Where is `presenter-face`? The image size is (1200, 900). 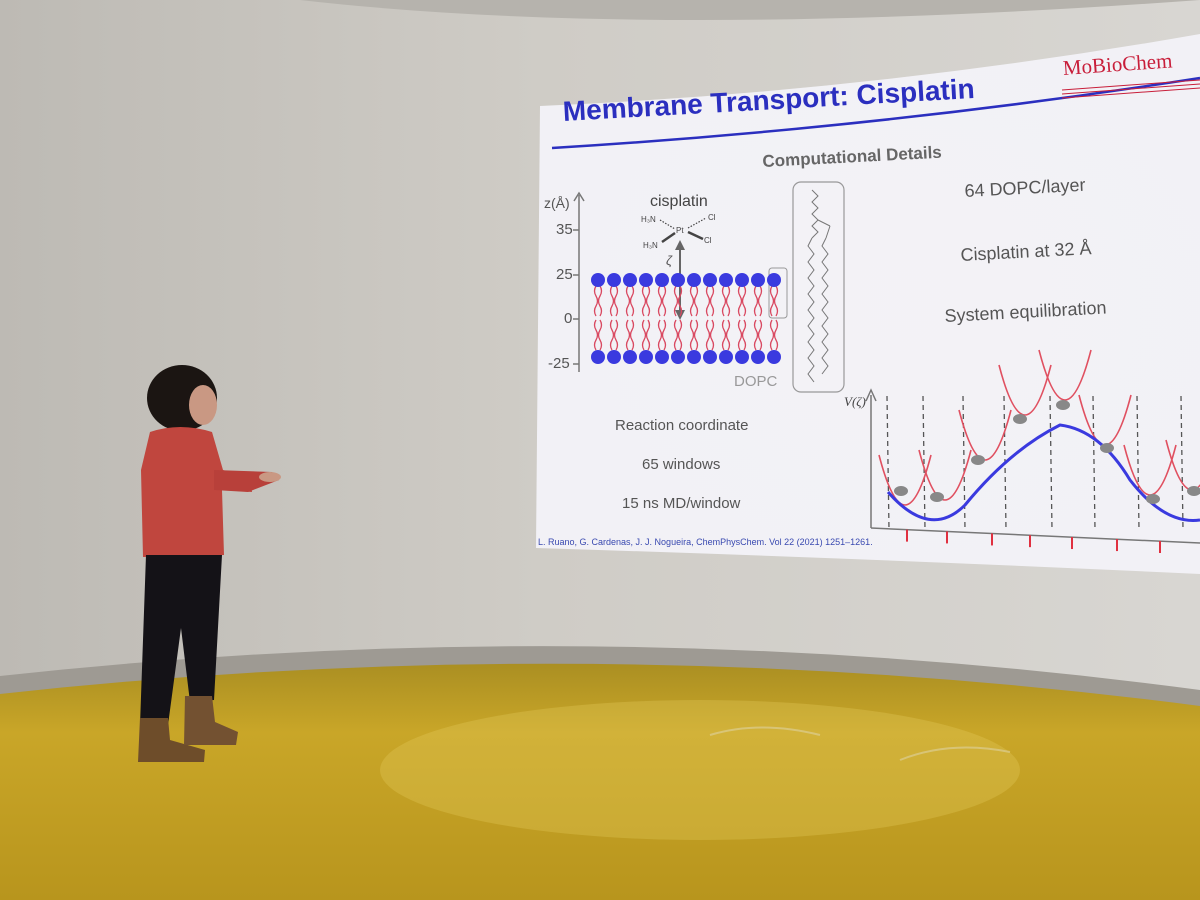
presenter-face is located at coordinates (203, 405).